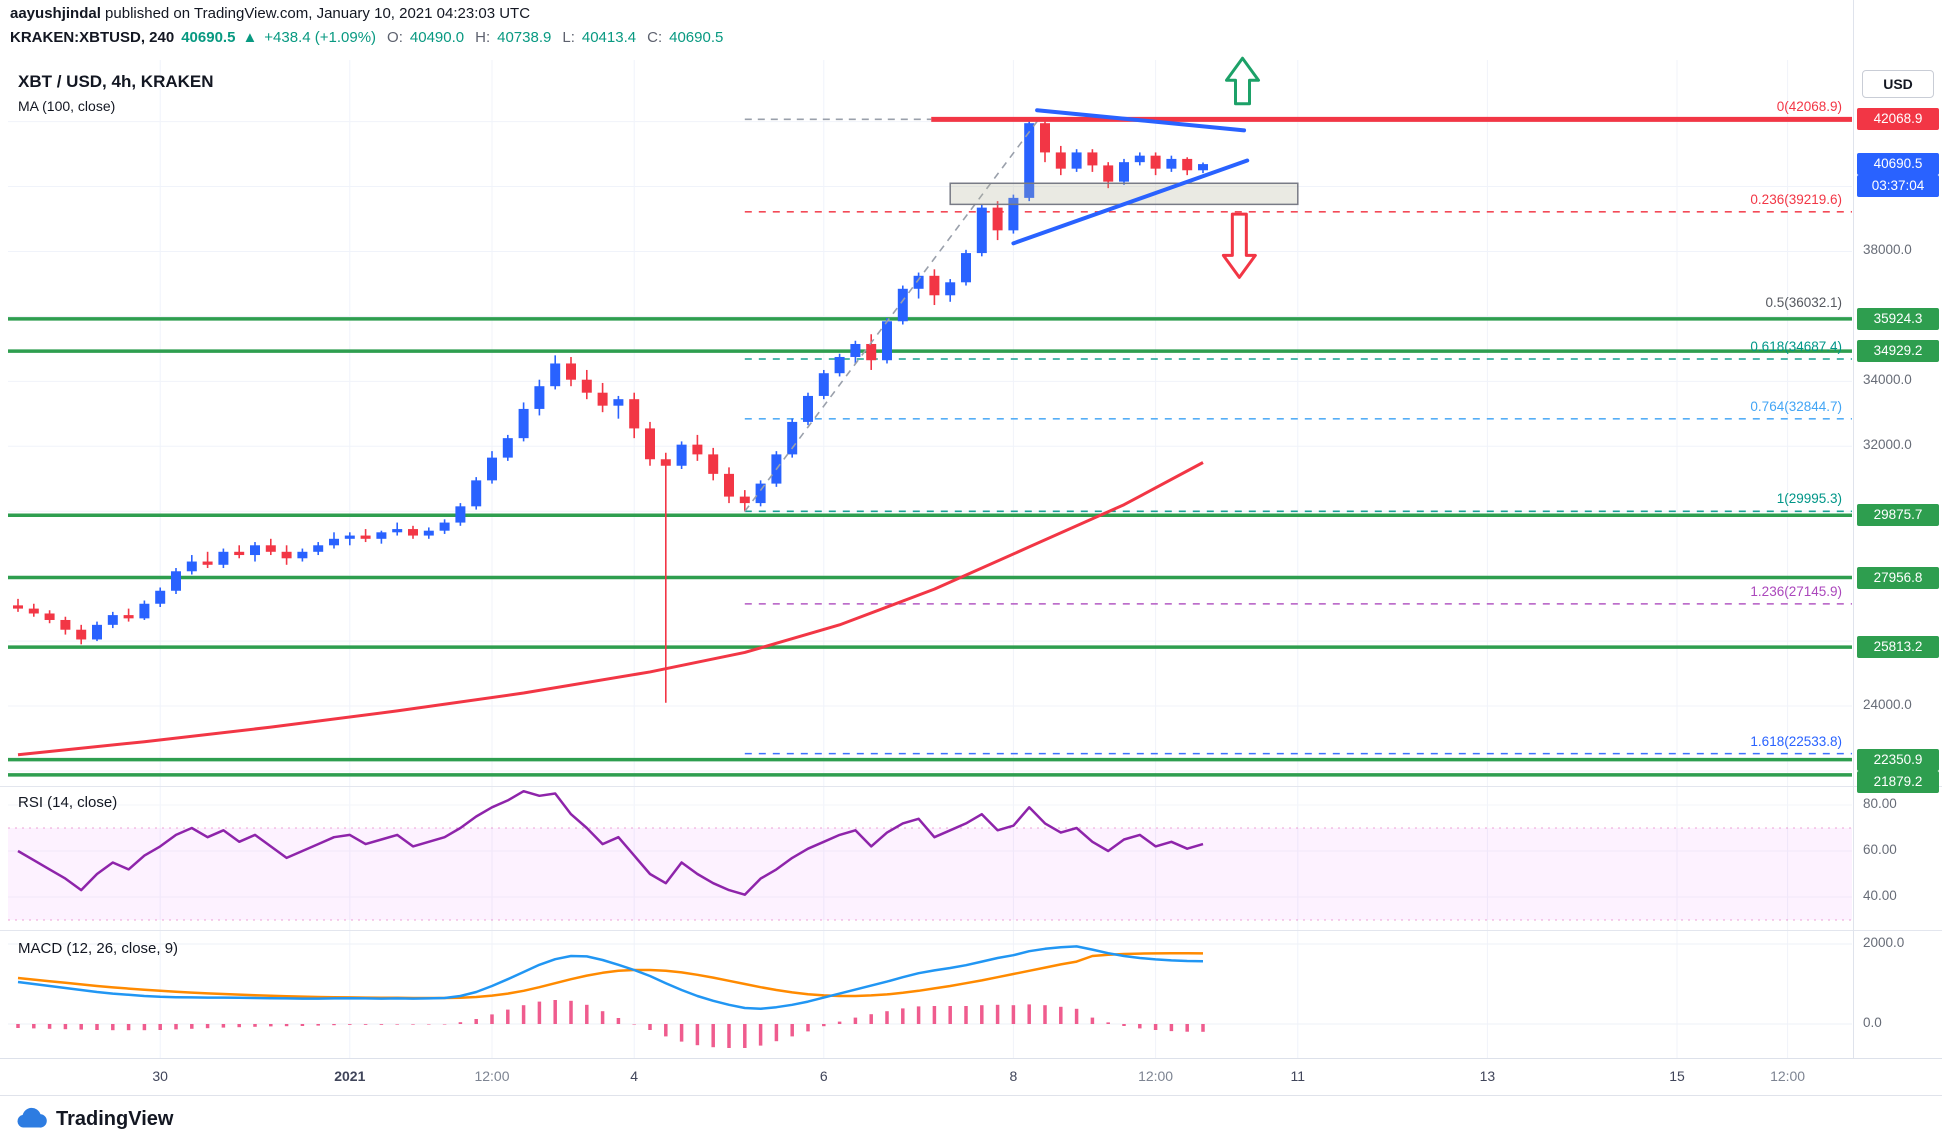 This screenshot has width=1942, height=1143. Describe the element at coordinates (1887, 380) in the screenshot. I see `price-tick-label: 34000.0` at that location.